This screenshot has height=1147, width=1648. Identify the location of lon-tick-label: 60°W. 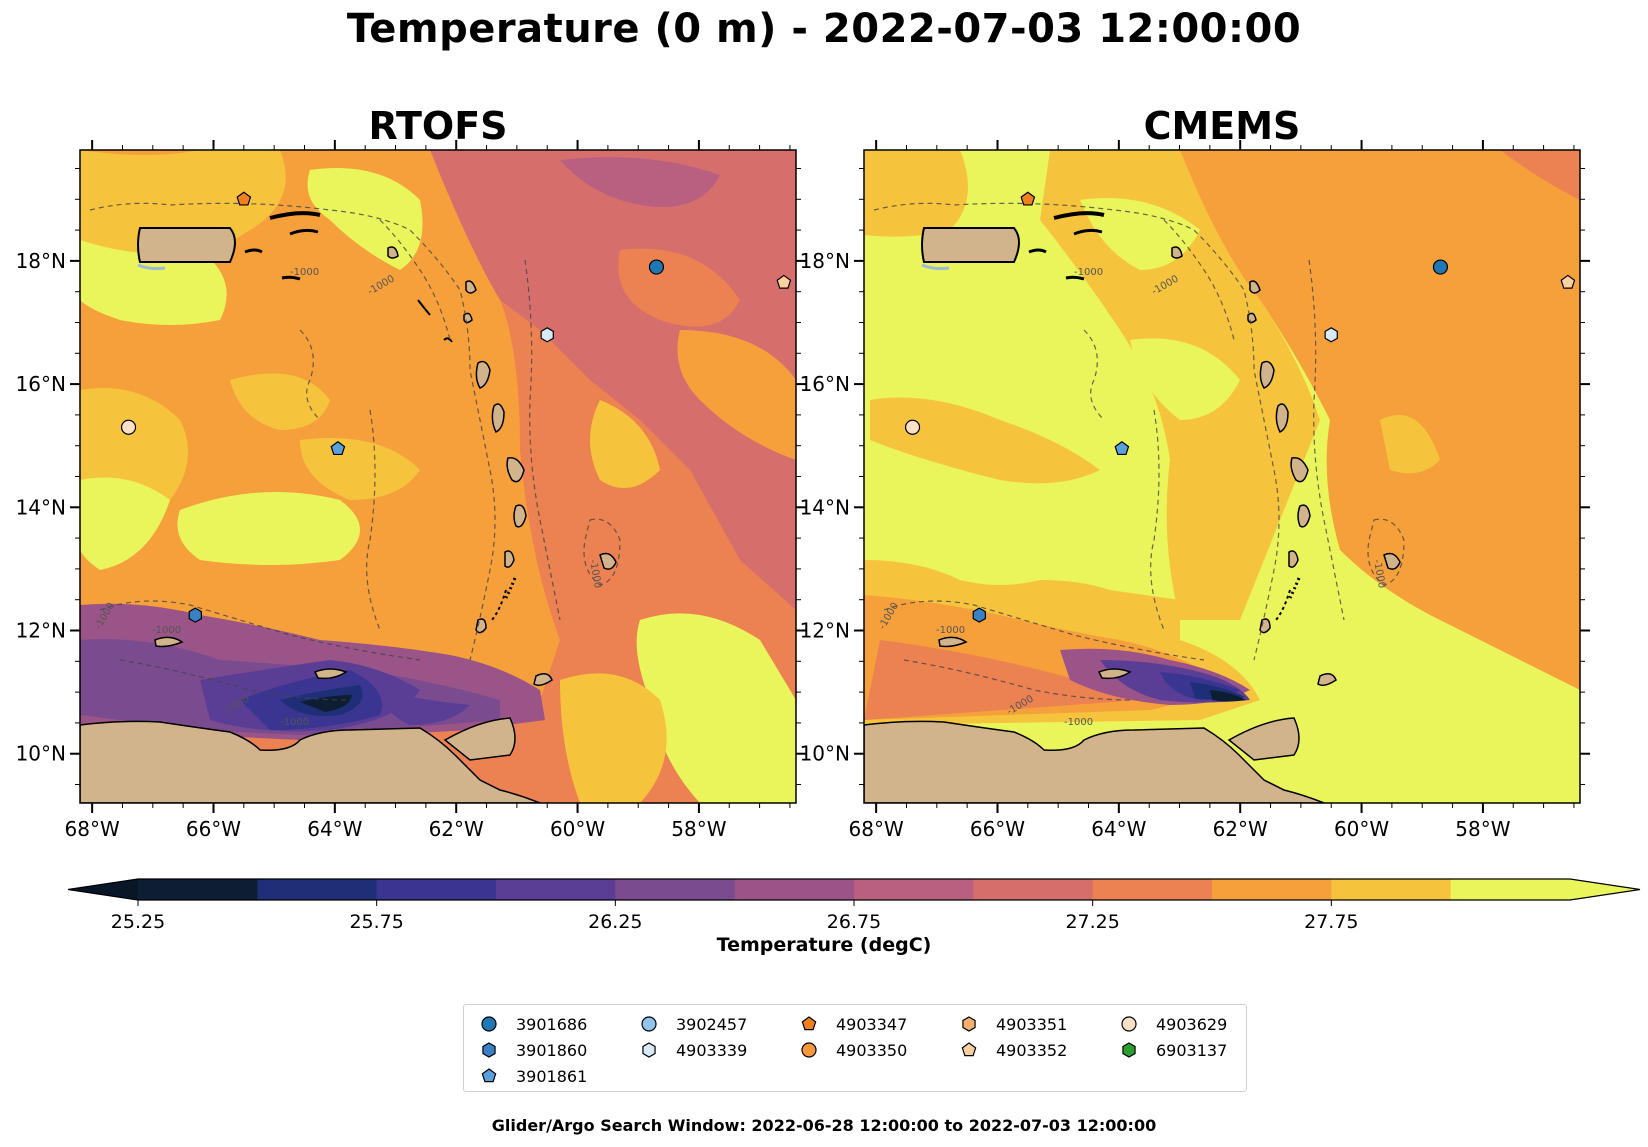
(1361, 829).